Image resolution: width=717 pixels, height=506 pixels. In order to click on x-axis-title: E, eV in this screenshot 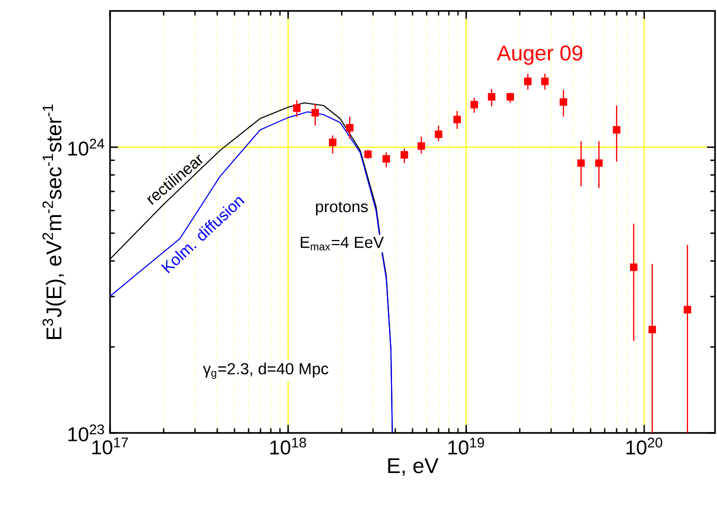, I will do `click(413, 467)`.